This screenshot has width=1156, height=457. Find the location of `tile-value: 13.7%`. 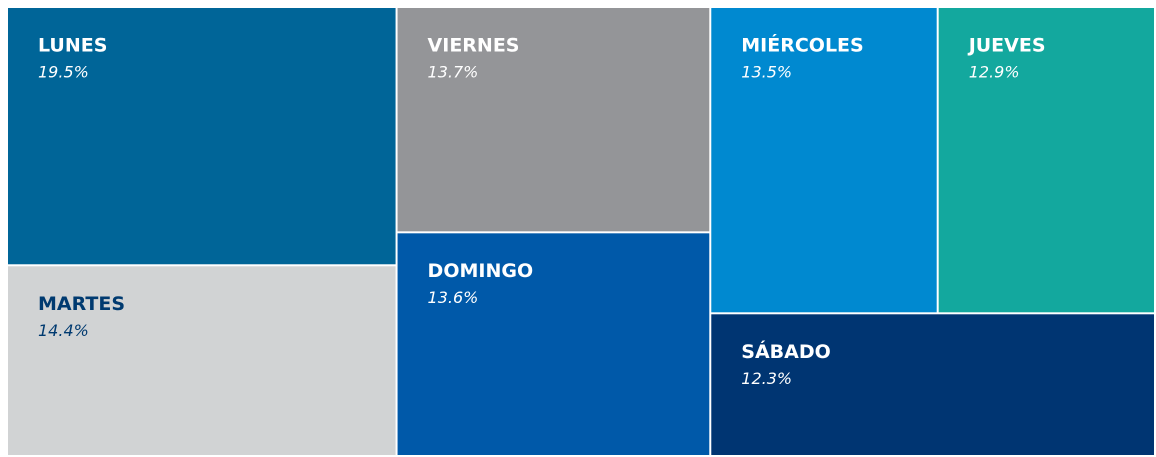

tile-value: 13.7% is located at coordinates (453, 72).